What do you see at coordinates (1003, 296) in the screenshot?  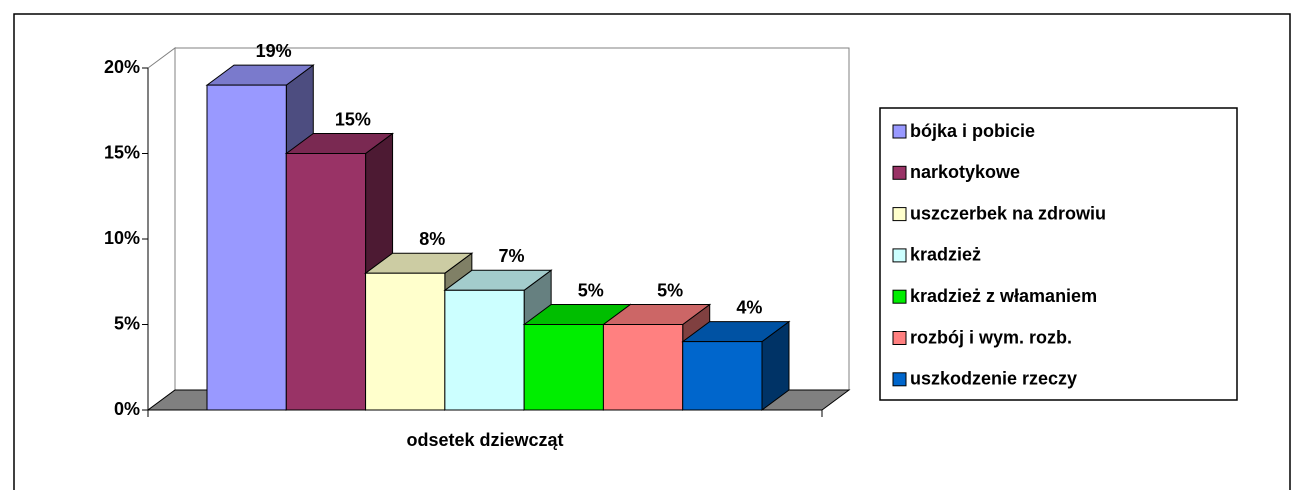 I see `legend-label: kradzież z włamaniem` at bounding box center [1003, 296].